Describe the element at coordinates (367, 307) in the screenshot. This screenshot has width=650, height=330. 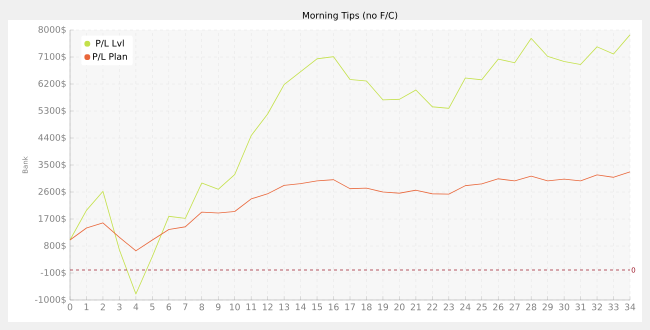
I see `x-tick-label: 18` at that location.